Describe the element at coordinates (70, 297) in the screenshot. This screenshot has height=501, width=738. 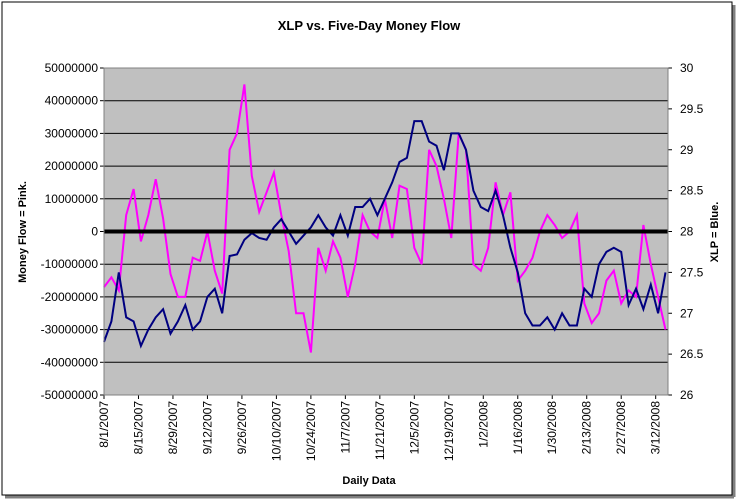
I see `y-tick-label: -20000000` at that location.